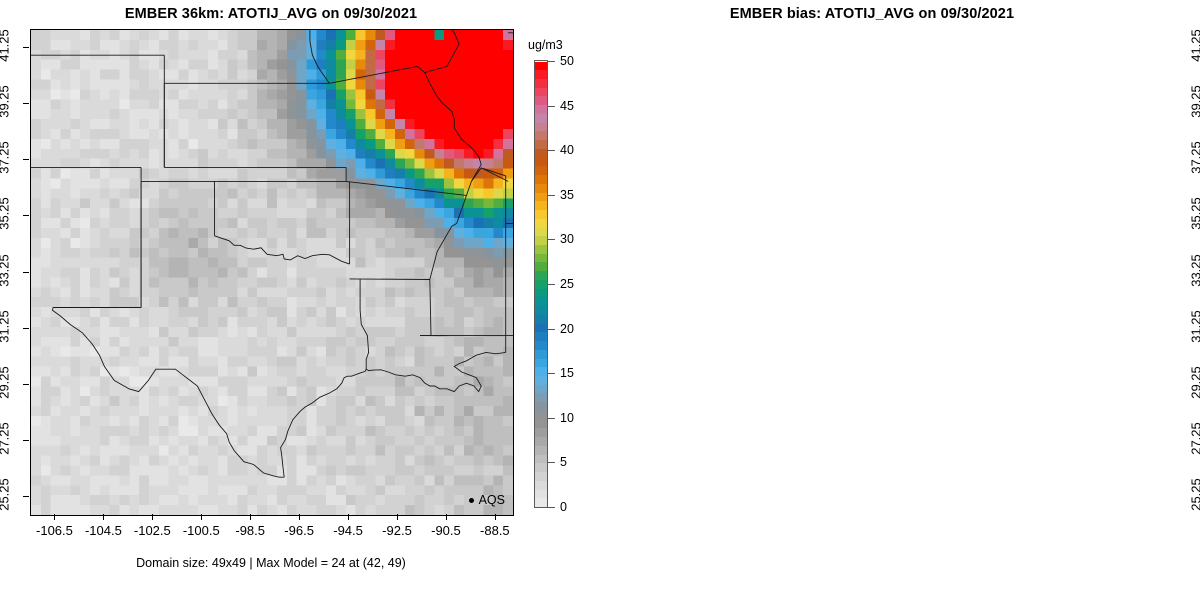  Describe the element at coordinates (1194, 382) in the screenshot. I see `y-axis-tick-label: 29.25` at that location.